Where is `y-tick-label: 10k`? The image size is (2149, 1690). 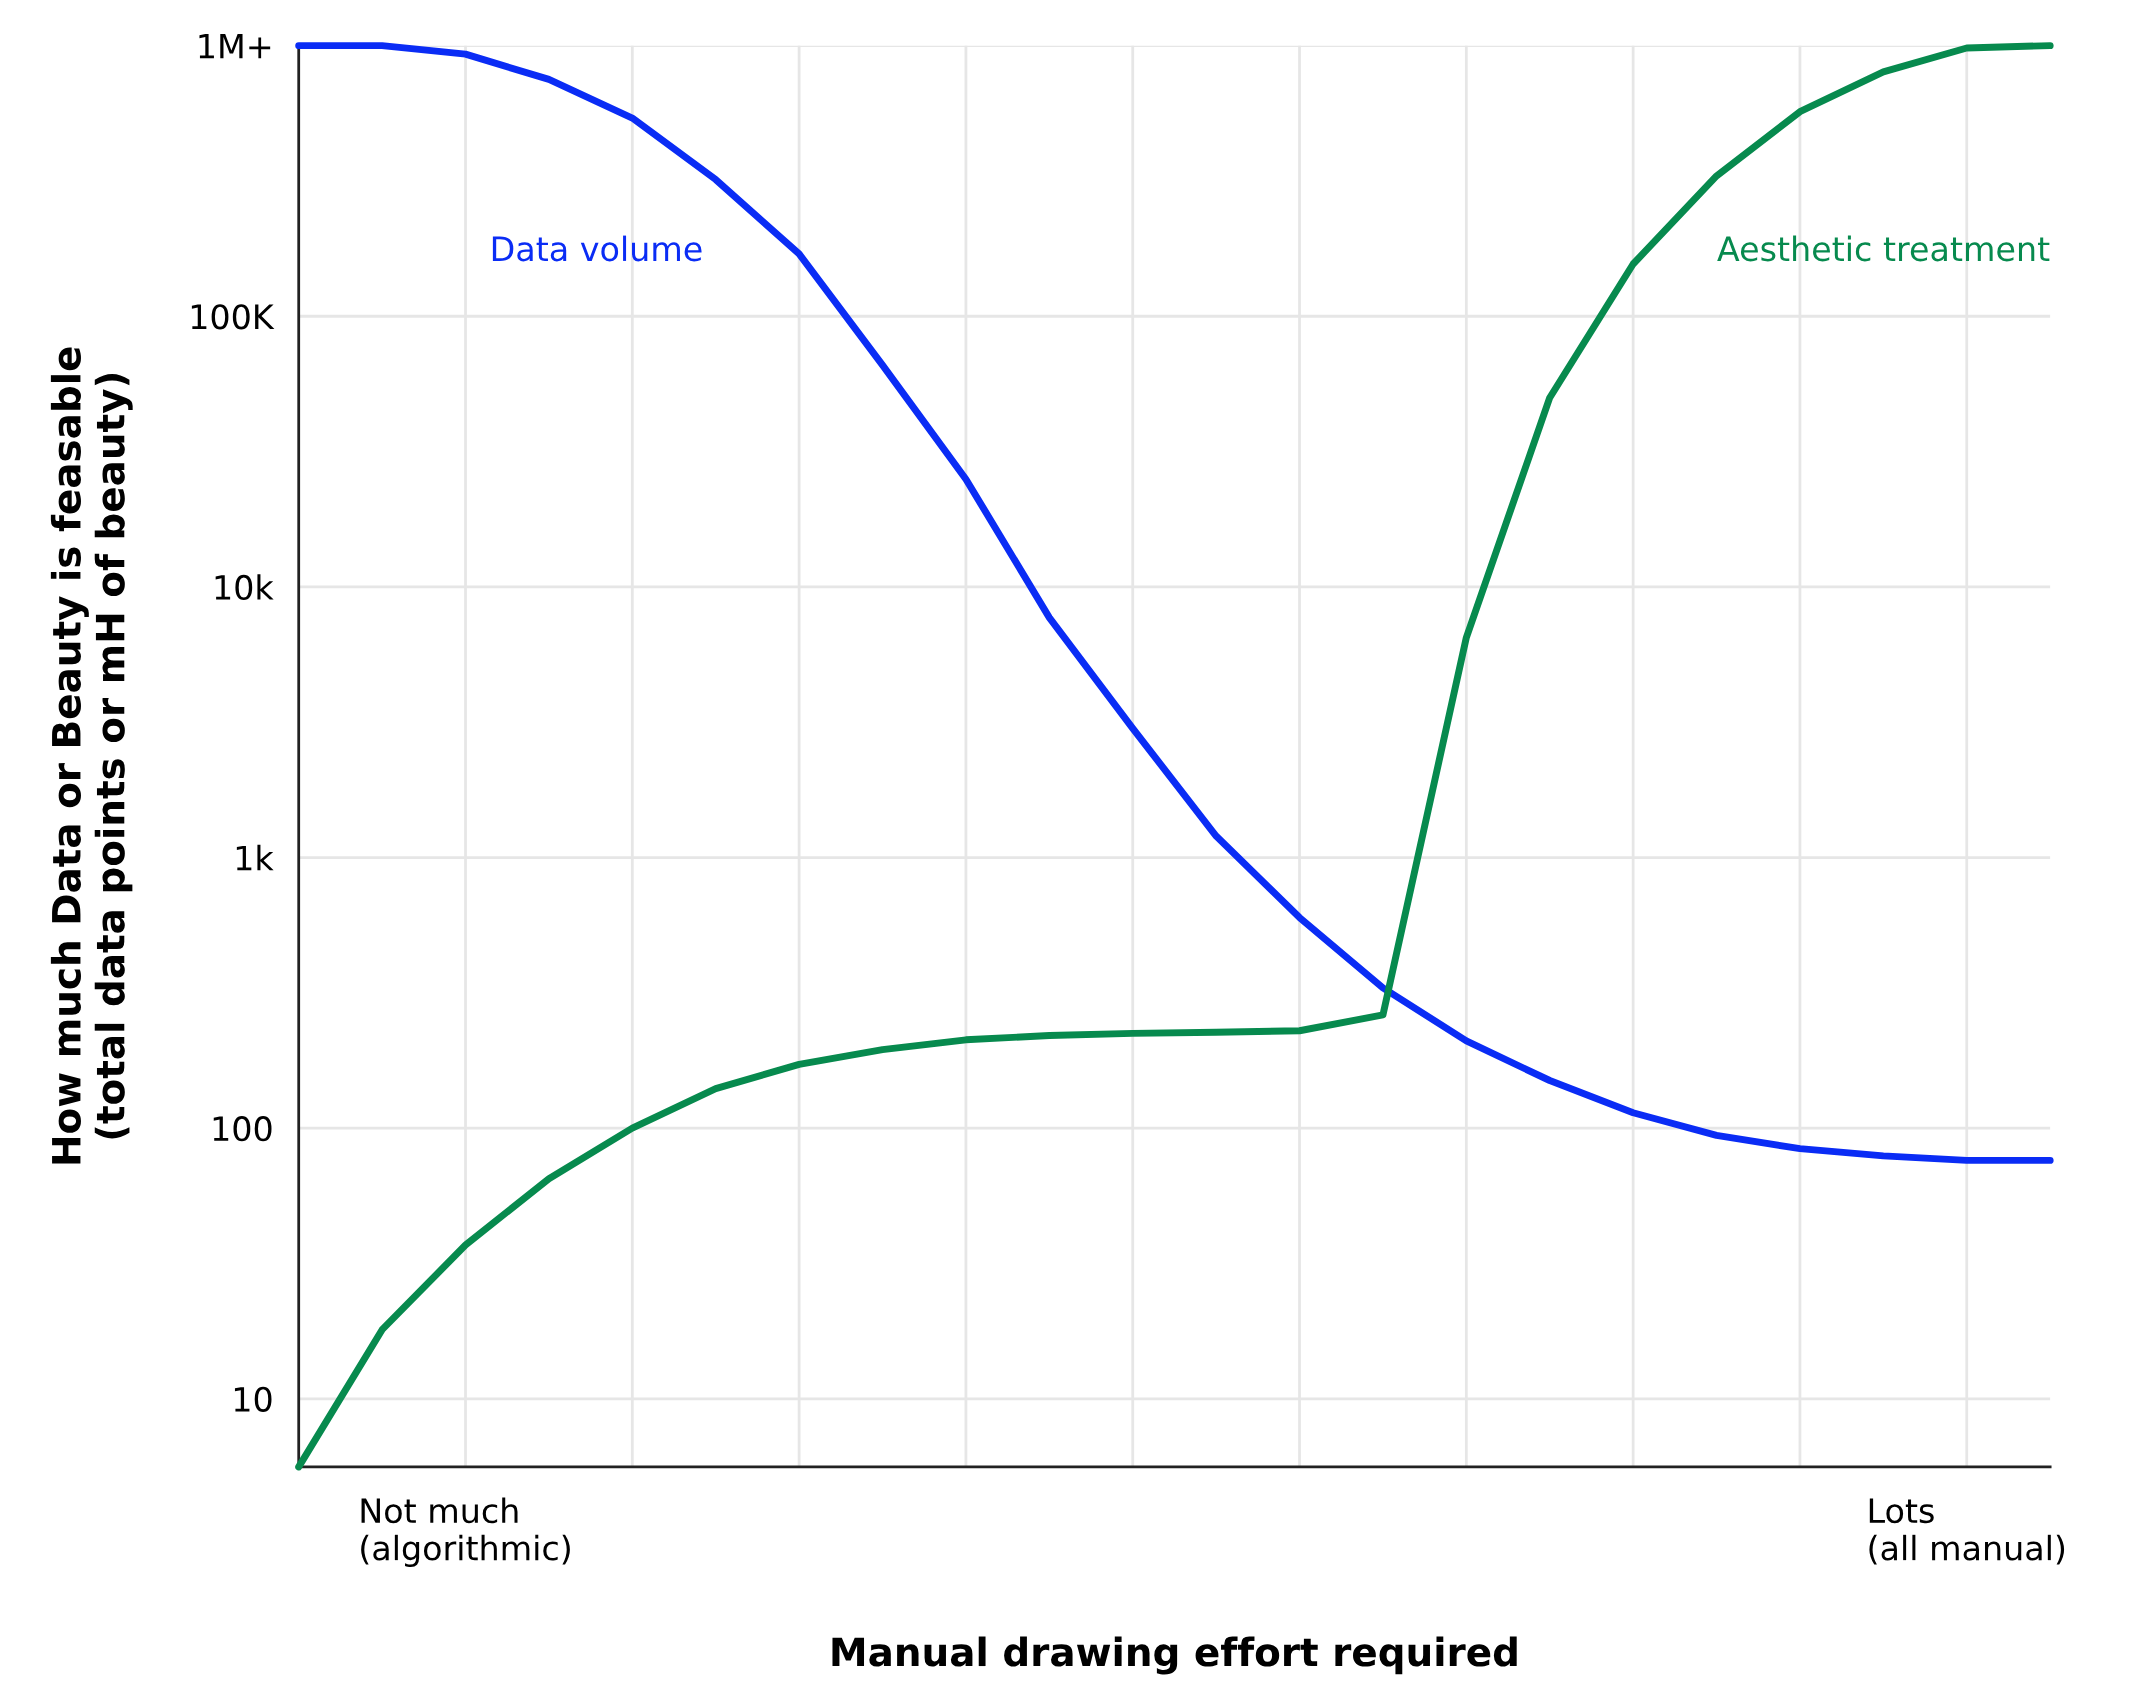 y-tick-label: 10k is located at coordinates (244, 587).